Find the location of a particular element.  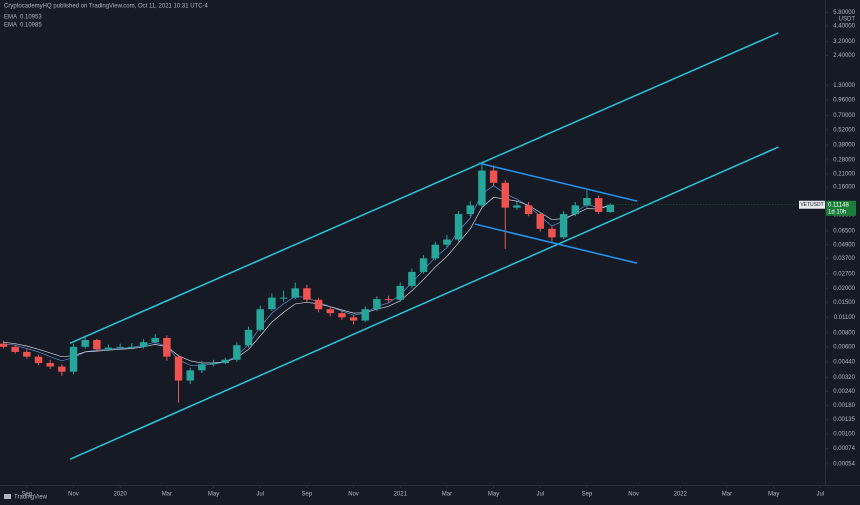

y-tick-label: 0.00074 is located at coordinates (844, 449).